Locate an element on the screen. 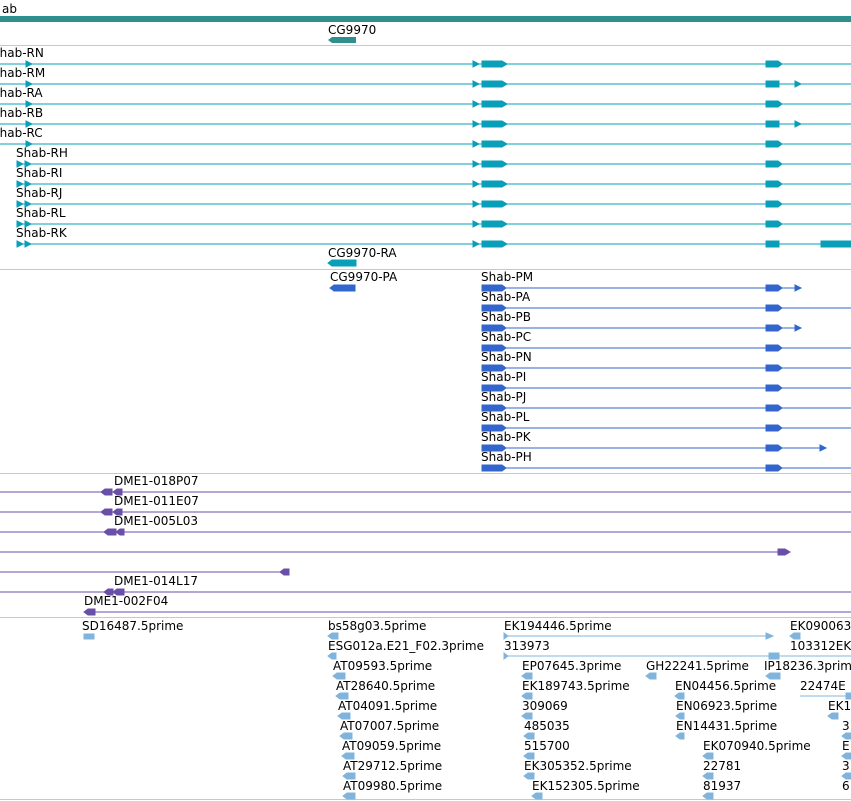  est-label: 81937 is located at coordinates (722, 786).